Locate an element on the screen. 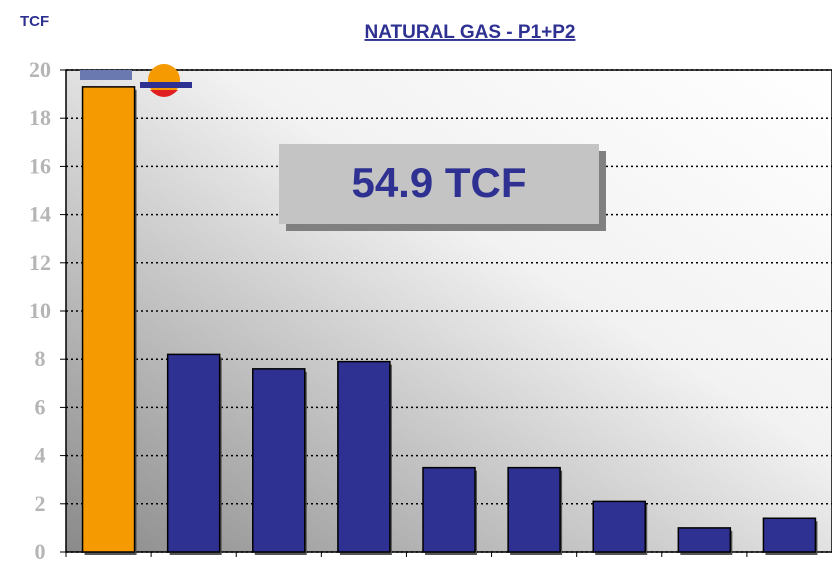  y-tick-label: 0 is located at coordinates (40, 551).